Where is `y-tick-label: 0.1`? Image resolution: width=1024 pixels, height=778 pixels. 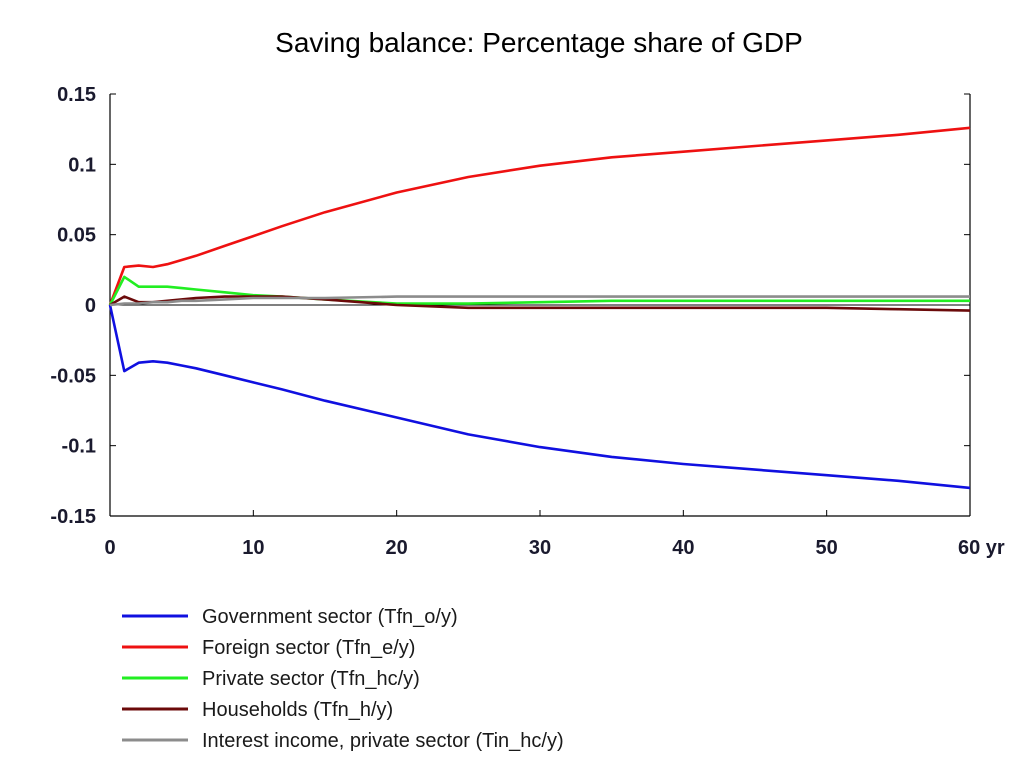
y-tick-label: 0.1 is located at coordinates (82, 165).